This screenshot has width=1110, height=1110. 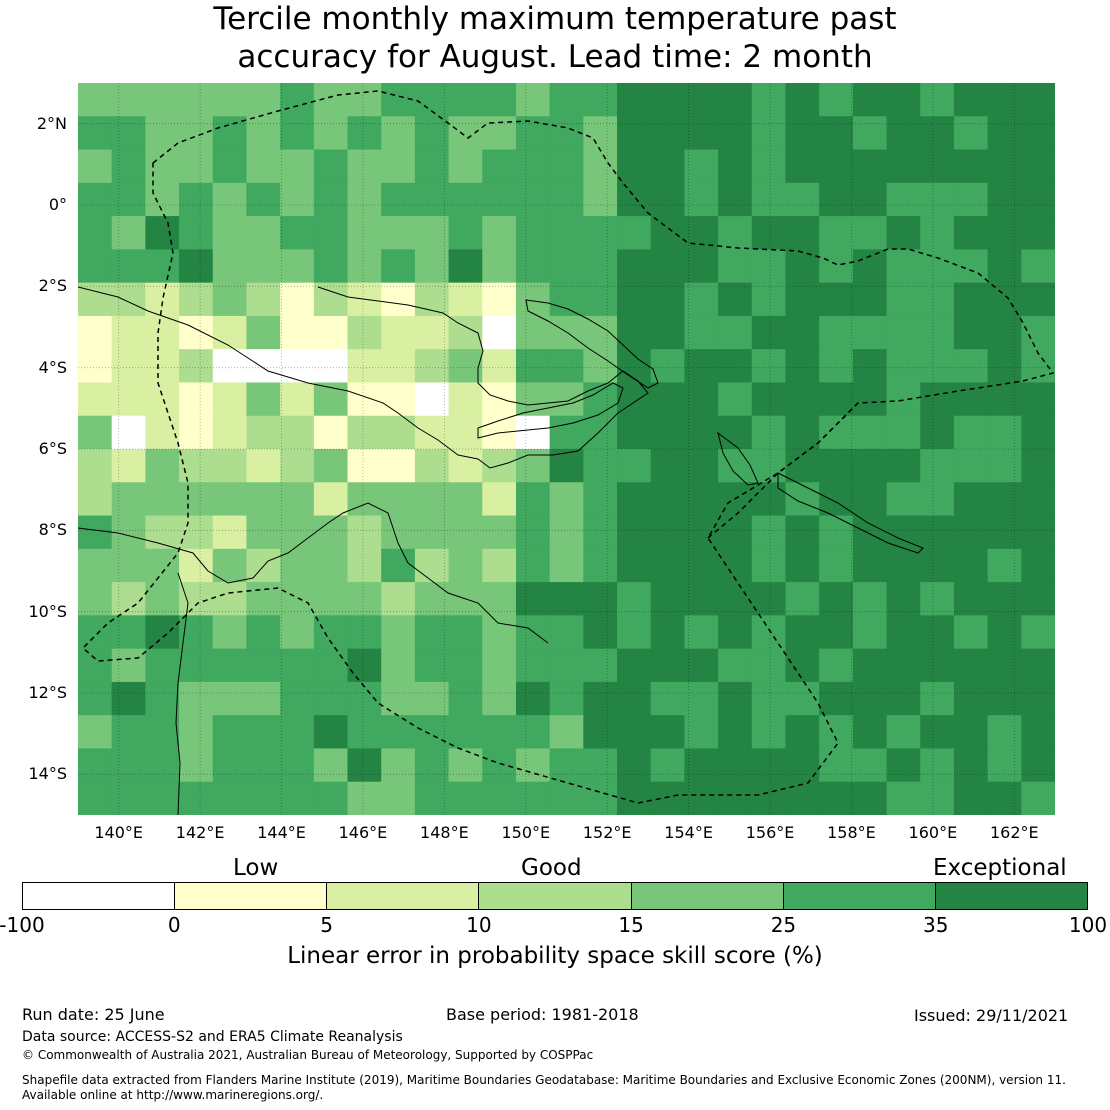 What do you see at coordinates (1011, 896) in the screenshot?
I see `colorbar-segment` at bounding box center [1011, 896].